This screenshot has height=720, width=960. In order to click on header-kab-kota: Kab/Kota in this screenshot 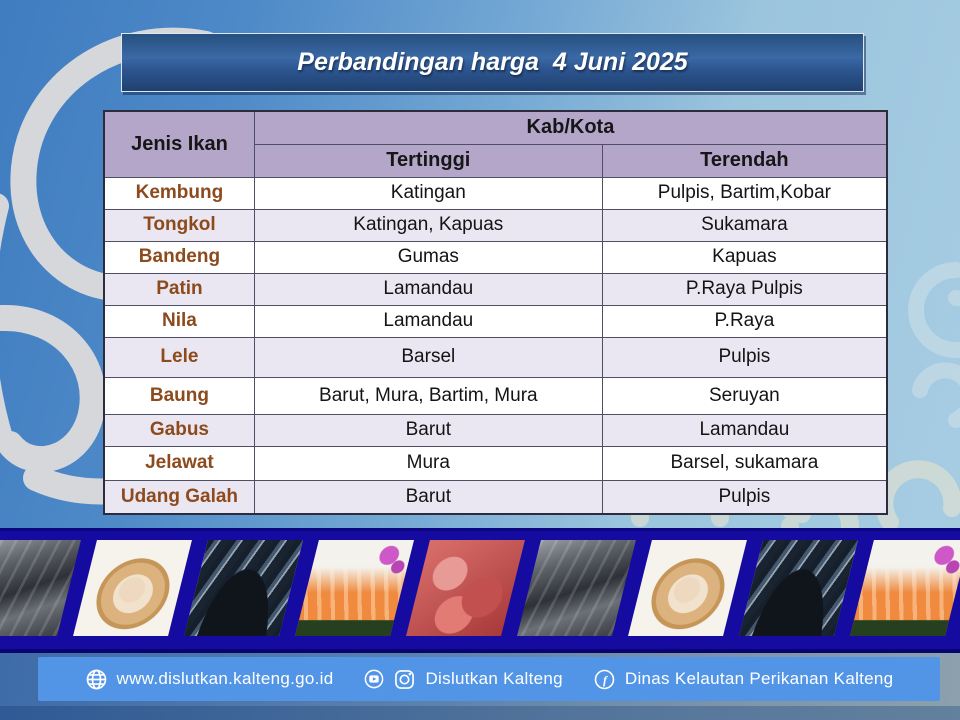, I will do `click(570, 127)`.